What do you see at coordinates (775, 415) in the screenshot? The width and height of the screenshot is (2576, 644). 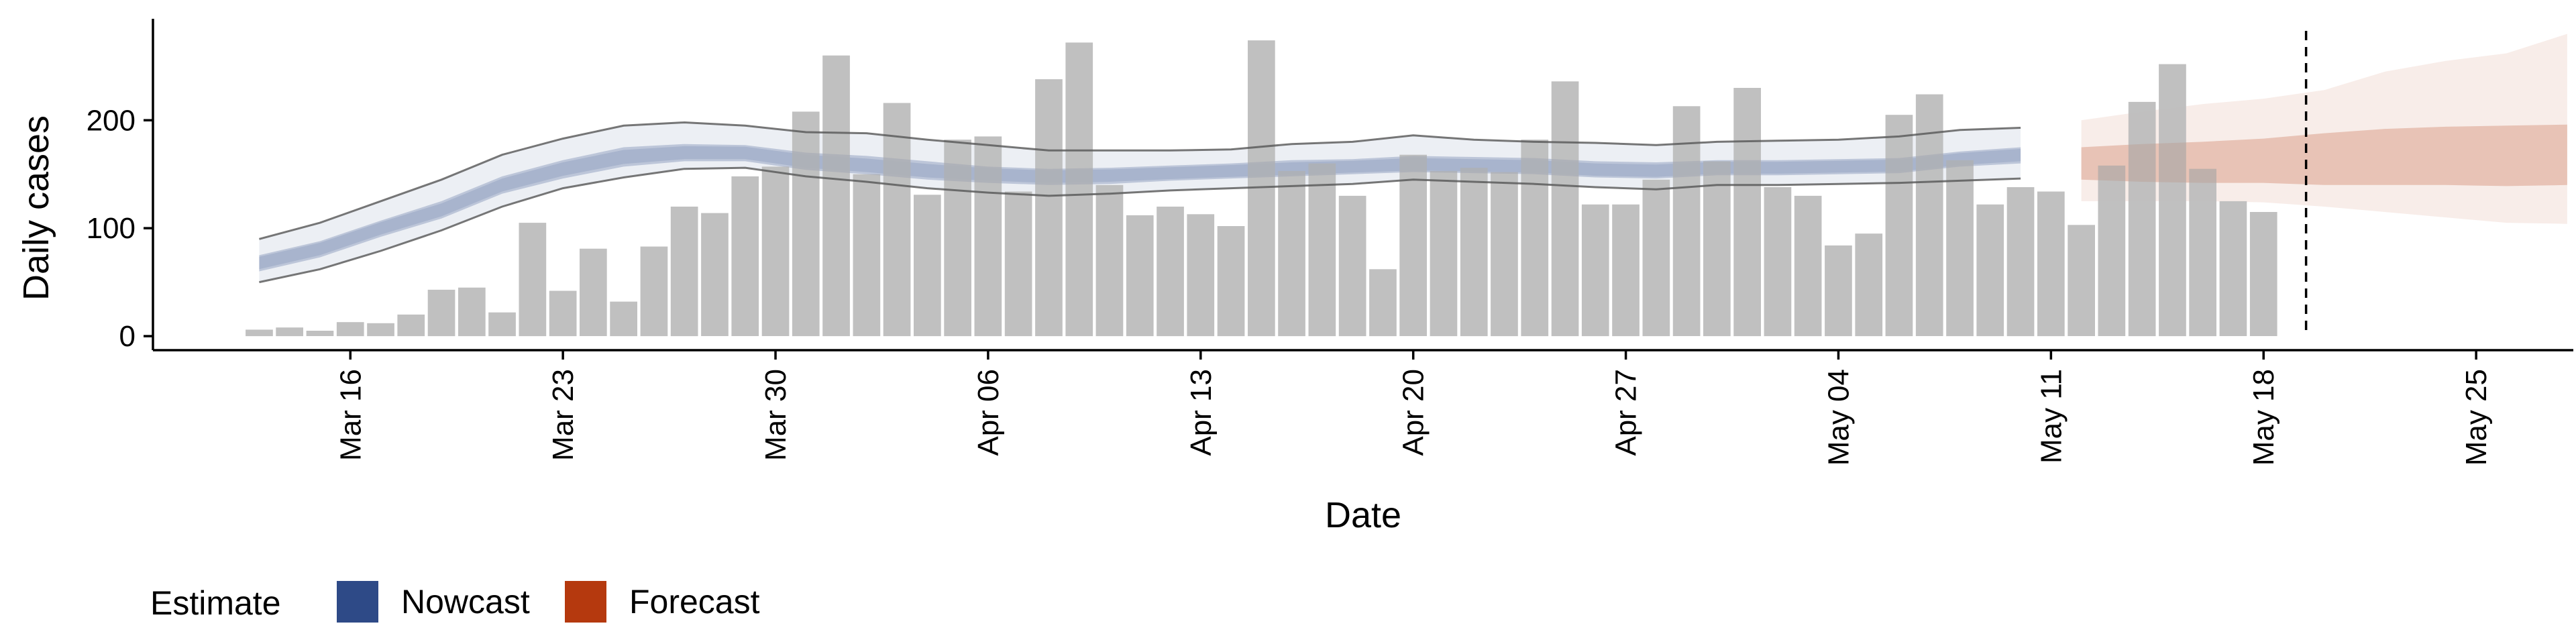 I see `x-tick-label-2: Mar 30` at bounding box center [775, 415].